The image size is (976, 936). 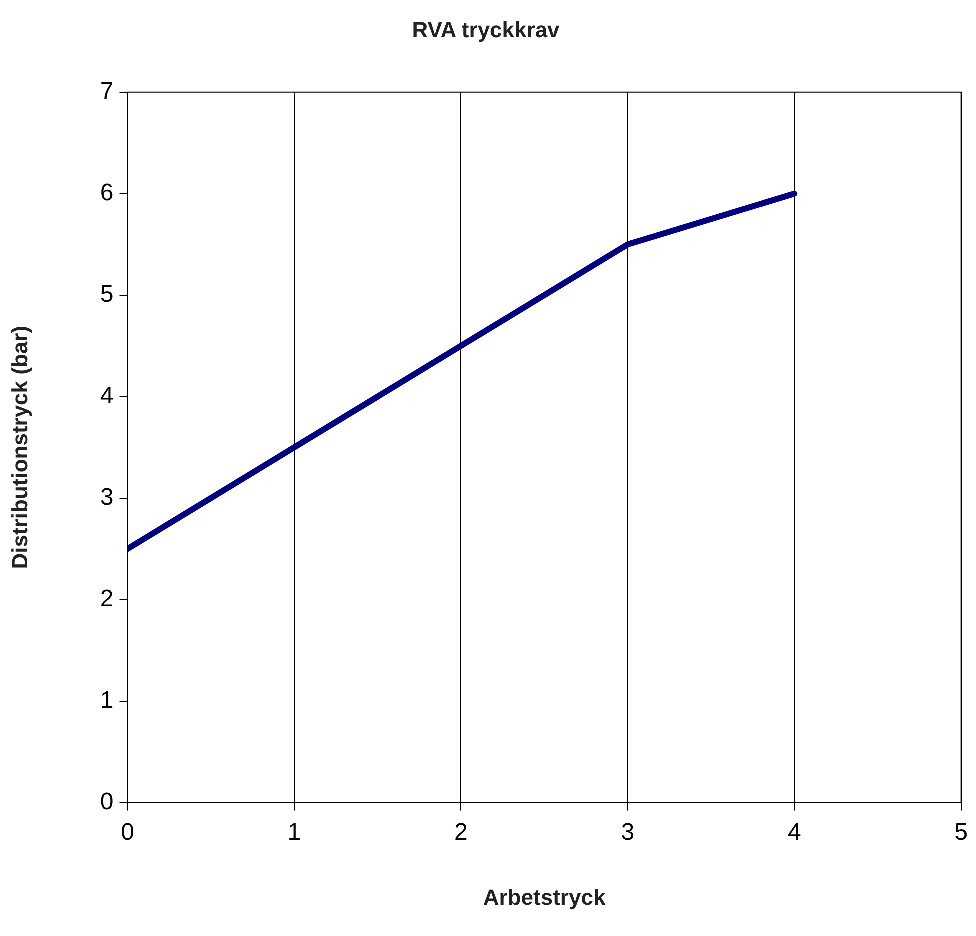 I want to click on x-tick-label: 3, so click(x=628, y=832).